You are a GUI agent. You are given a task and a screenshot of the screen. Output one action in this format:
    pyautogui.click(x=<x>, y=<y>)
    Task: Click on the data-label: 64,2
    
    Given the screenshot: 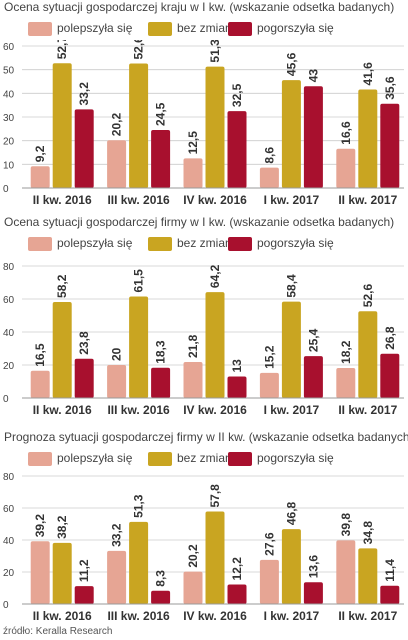 What is the action you would take?
    pyautogui.click(x=215, y=276)
    